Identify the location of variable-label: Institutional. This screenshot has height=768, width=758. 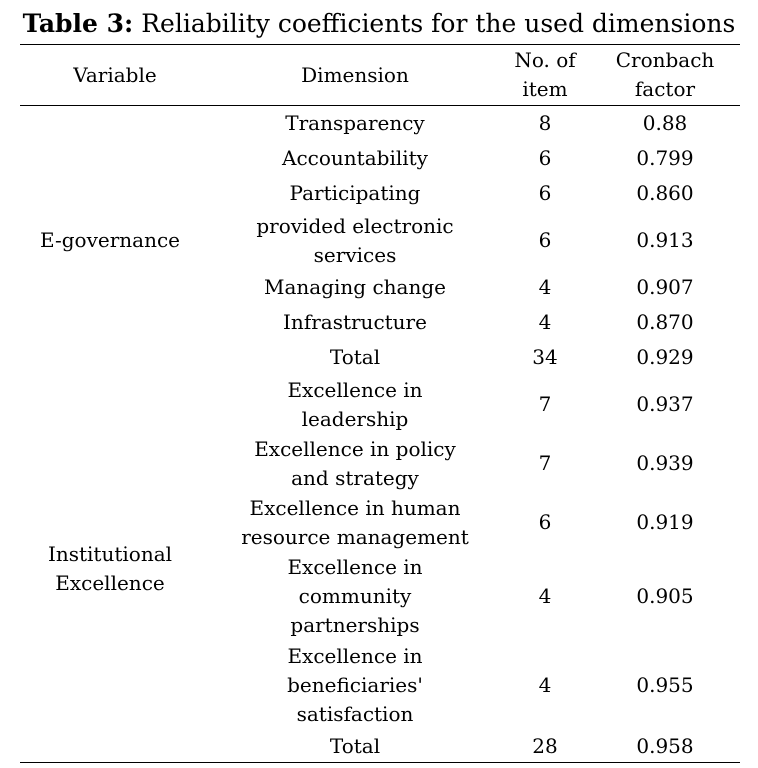
(110, 553).